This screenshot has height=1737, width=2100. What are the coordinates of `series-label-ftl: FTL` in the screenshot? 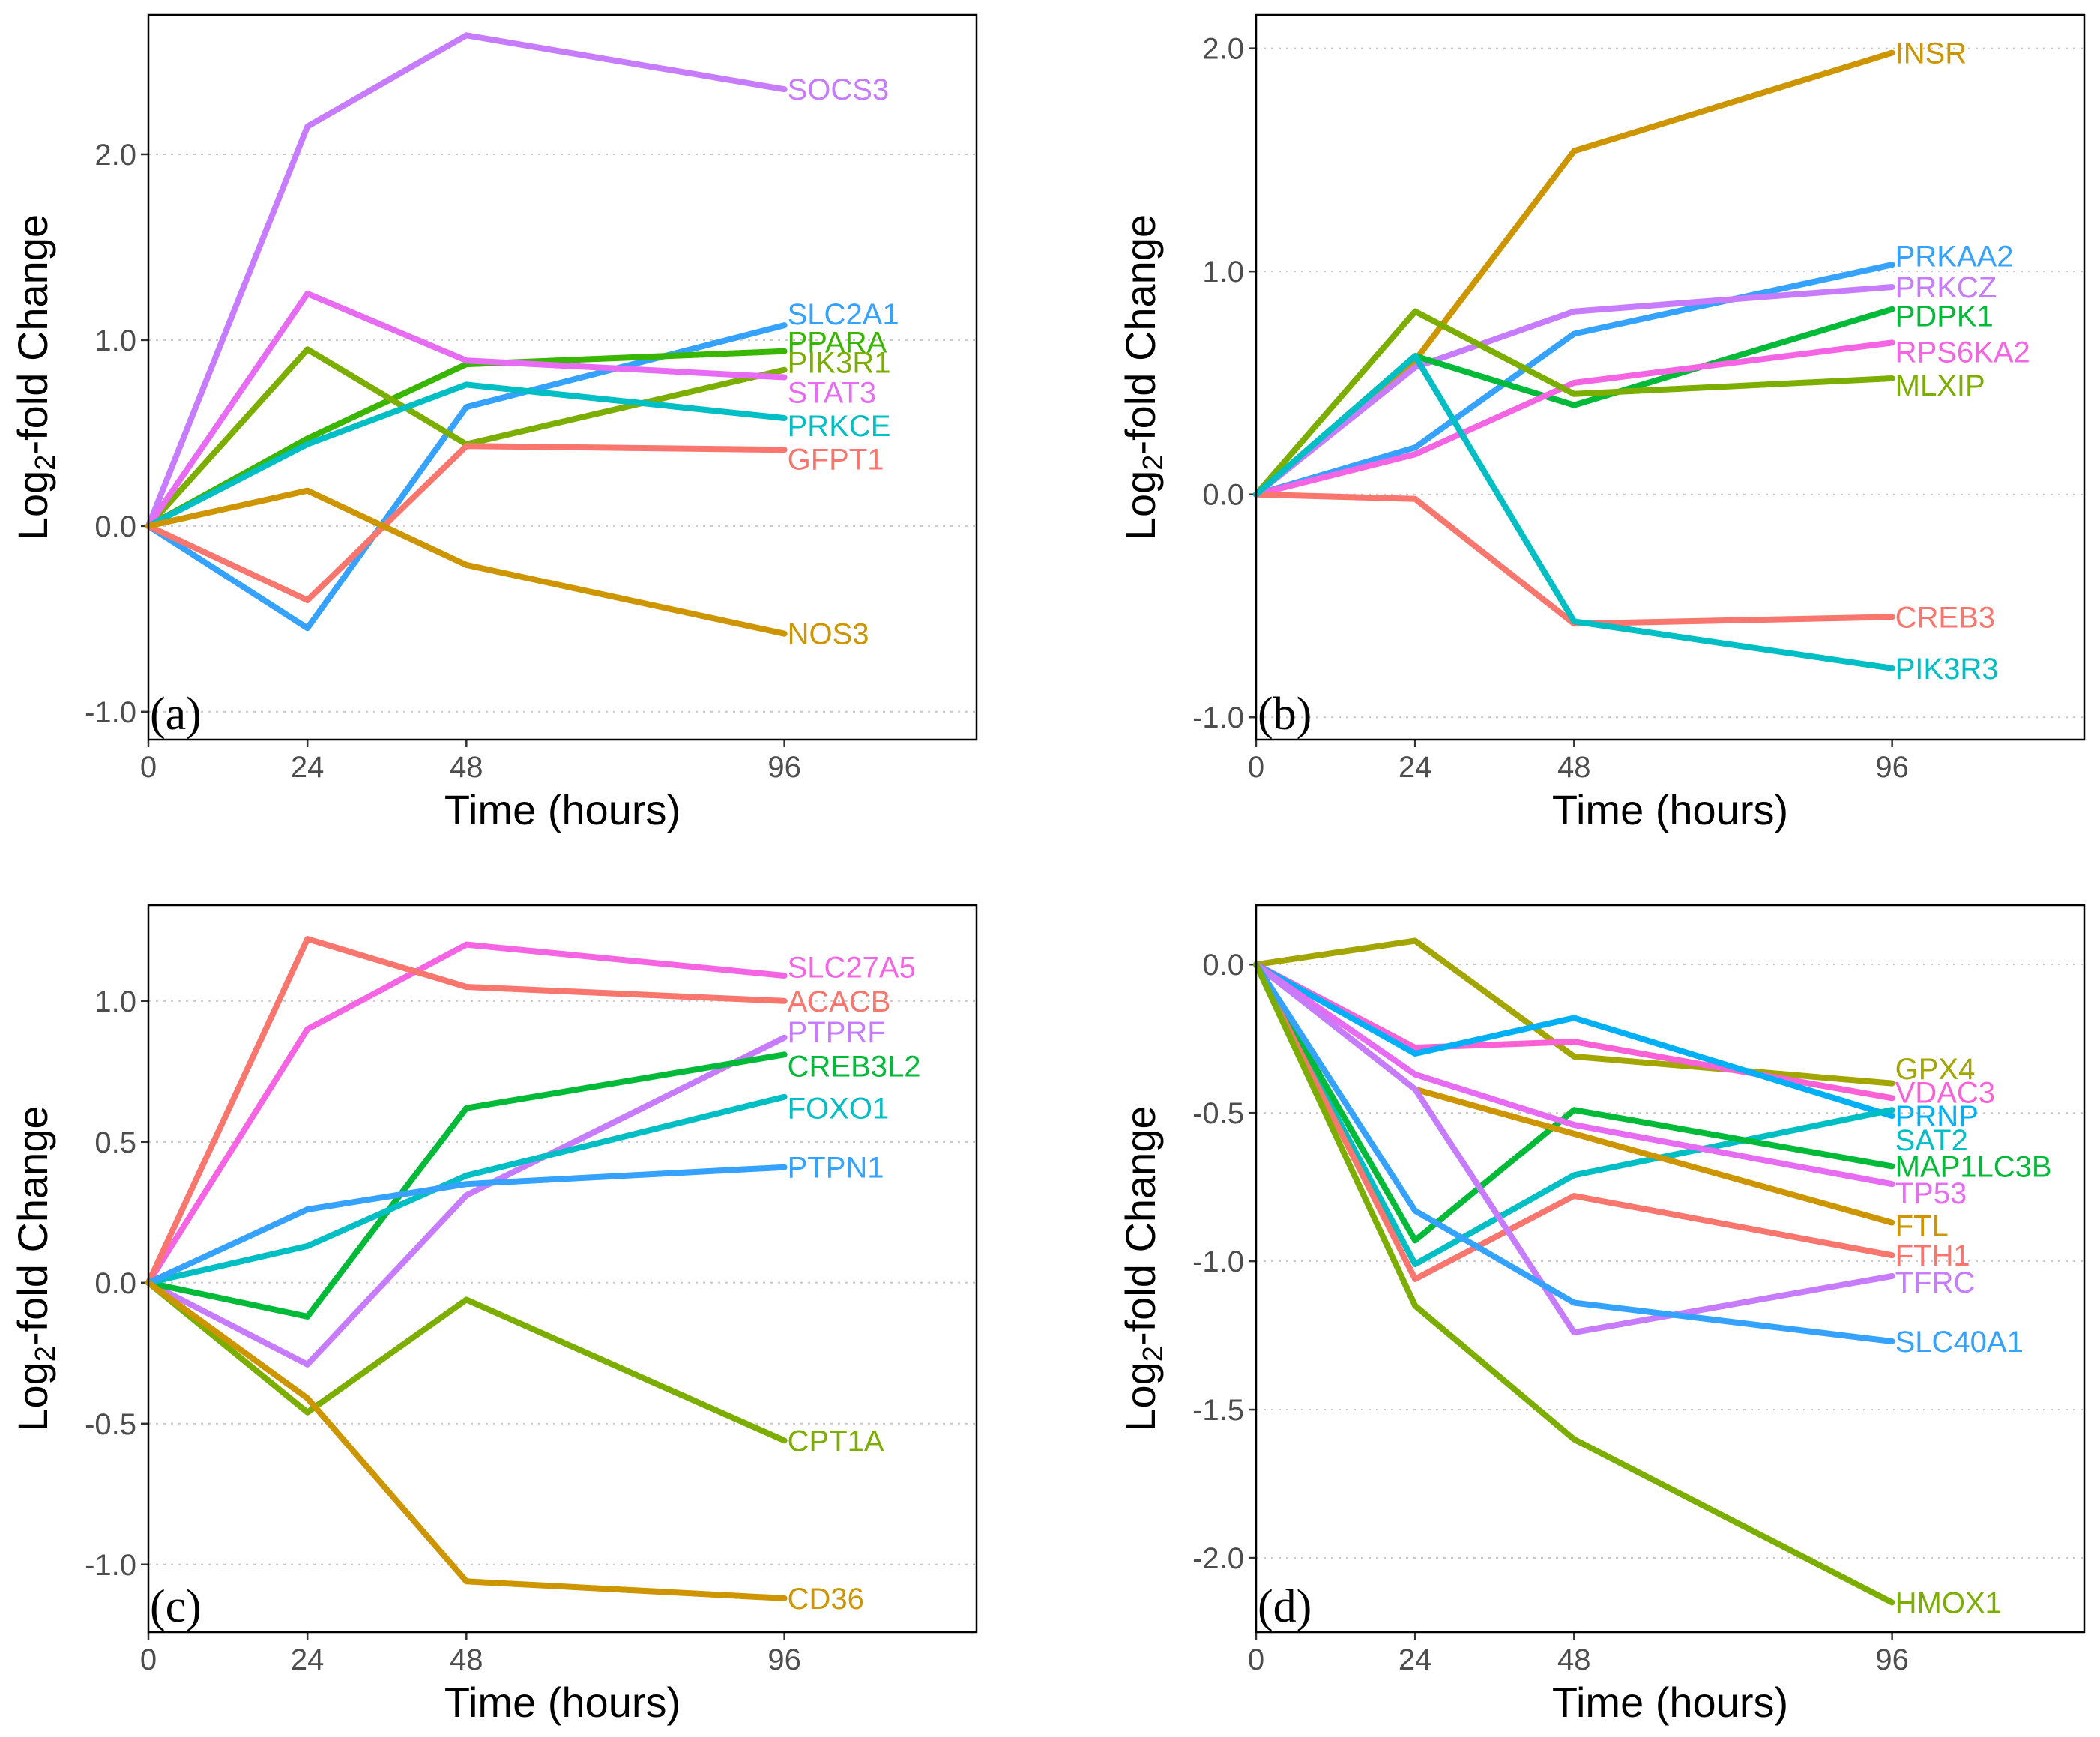 It's located at (1922, 1227).